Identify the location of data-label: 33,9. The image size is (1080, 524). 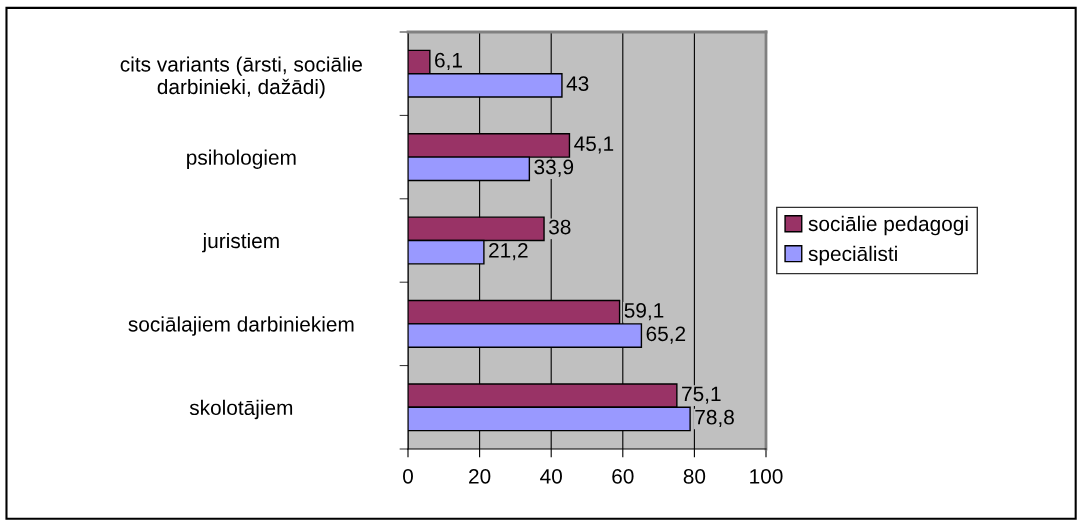
(554, 168).